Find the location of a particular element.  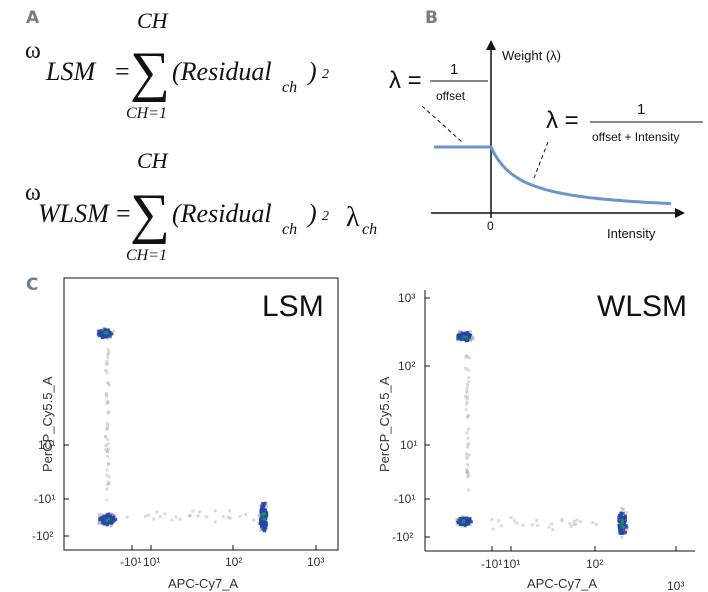

weight-curve is located at coordinates (553, 175).